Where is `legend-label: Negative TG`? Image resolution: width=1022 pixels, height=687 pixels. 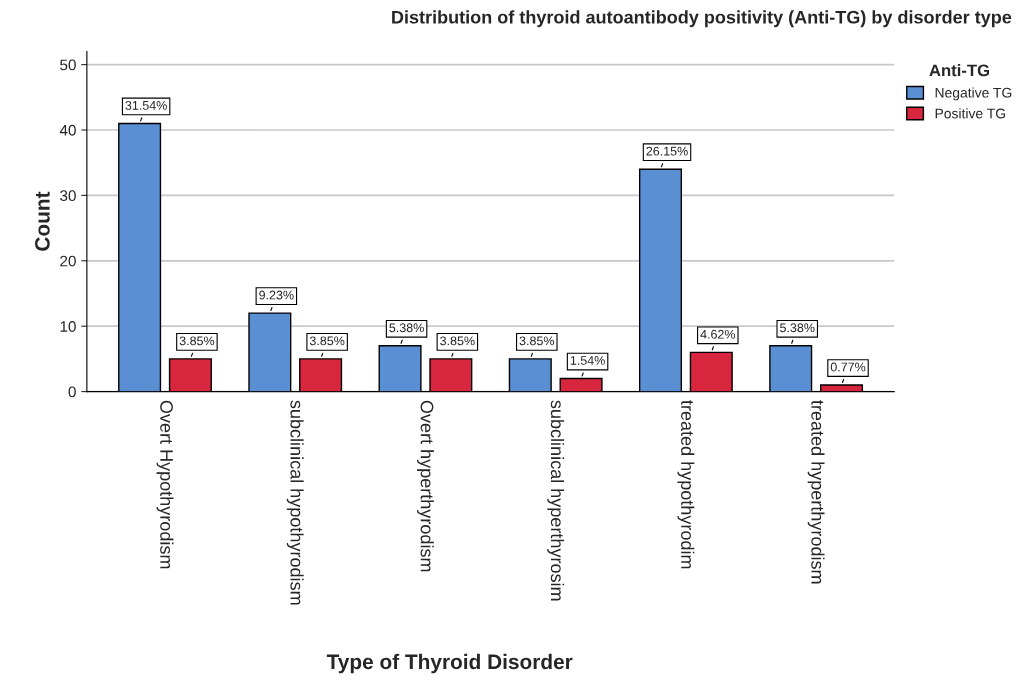 legend-label: Negative TG is located at coordinates (973, 94).